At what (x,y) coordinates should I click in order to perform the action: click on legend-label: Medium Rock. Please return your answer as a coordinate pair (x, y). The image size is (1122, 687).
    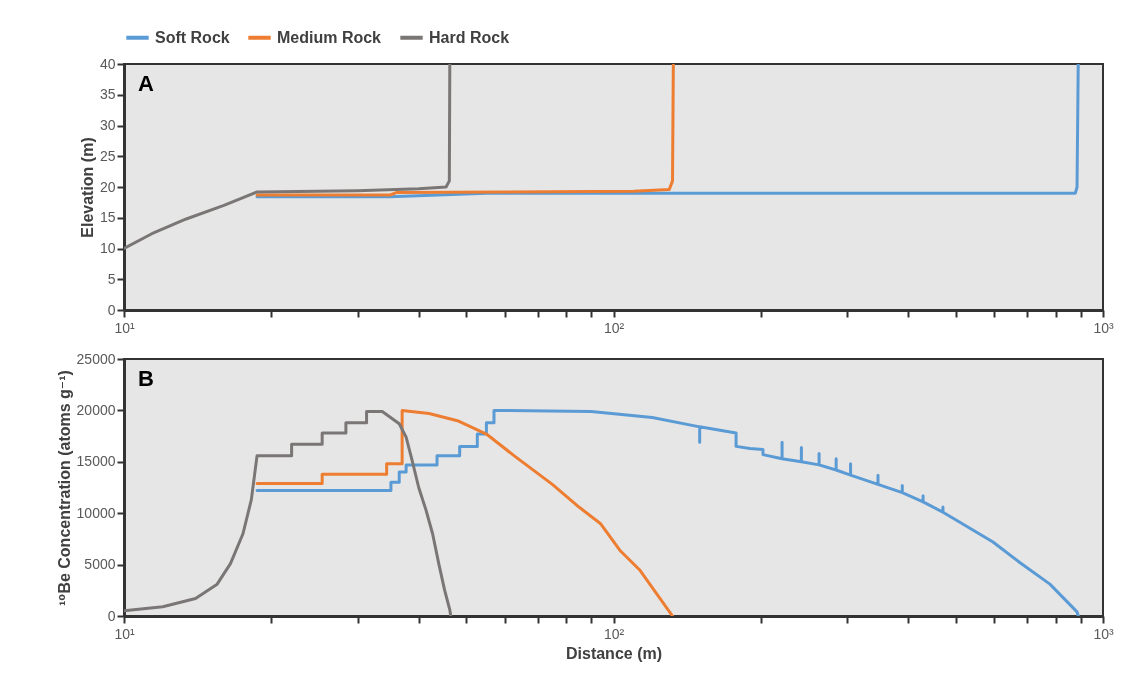
    Looking at the image, I should click on (329, 37).